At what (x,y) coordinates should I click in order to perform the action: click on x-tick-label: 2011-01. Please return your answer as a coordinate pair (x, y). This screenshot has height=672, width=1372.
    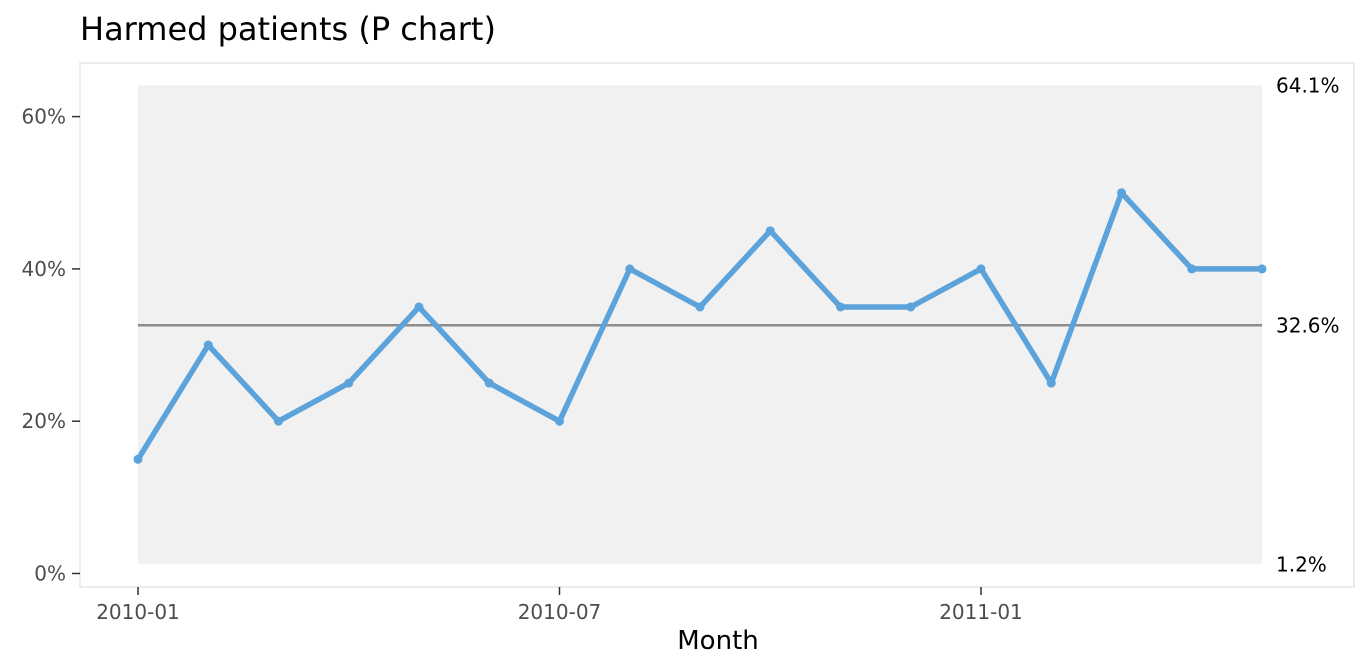
    Looking at the image, I should click on (981, 612).